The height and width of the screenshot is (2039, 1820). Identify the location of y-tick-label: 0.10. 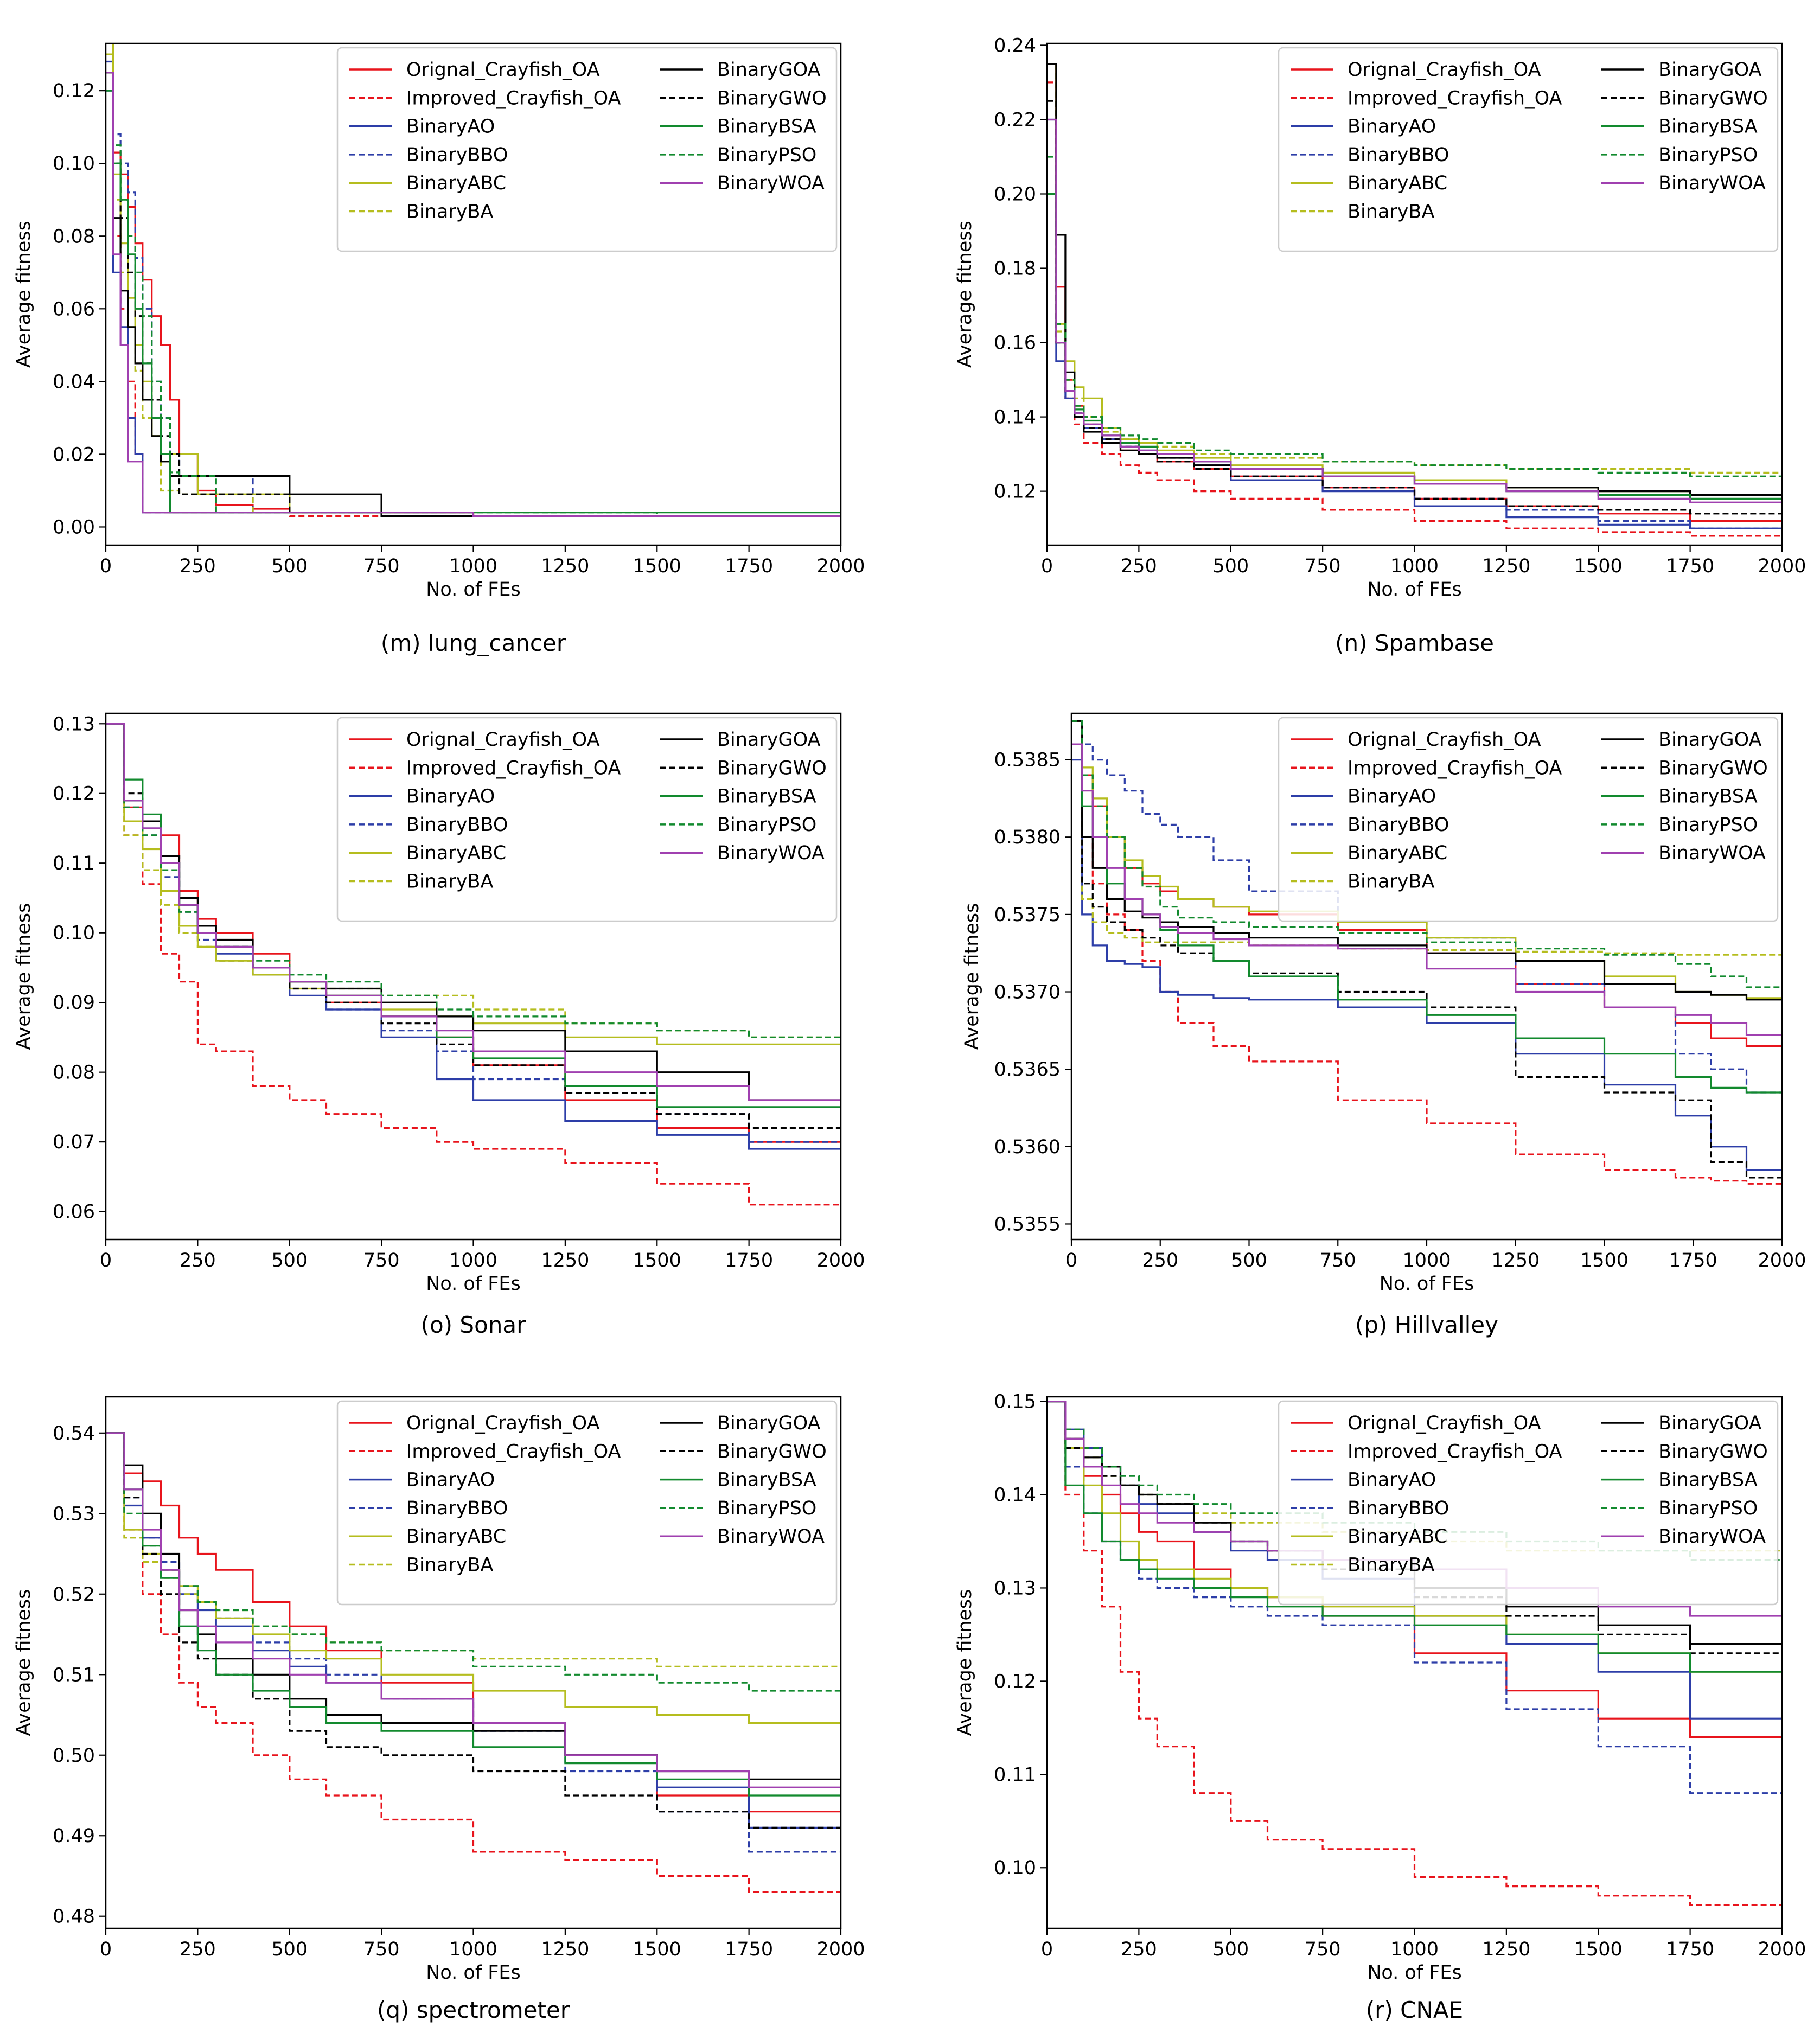
(74, 164).